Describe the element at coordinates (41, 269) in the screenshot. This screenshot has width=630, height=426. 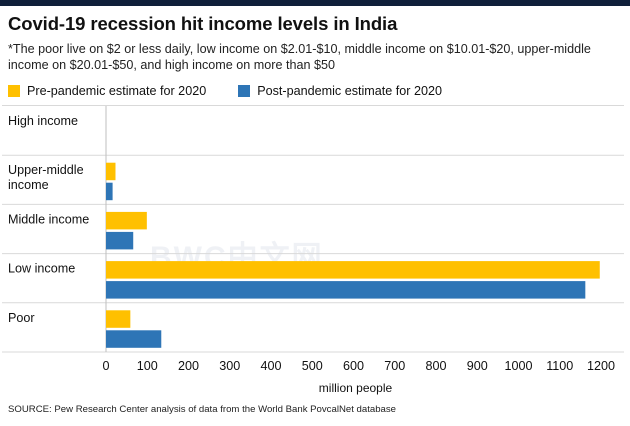
I see `category-label: Low income` at that location.